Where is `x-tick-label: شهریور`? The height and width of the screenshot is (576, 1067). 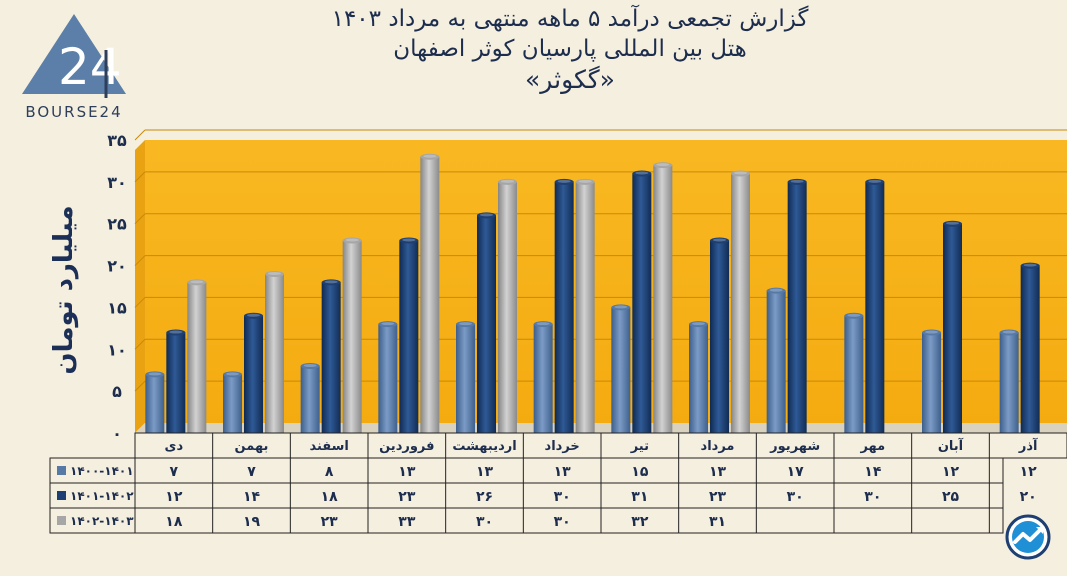 x-tick-label: شهریور is located at coordinates (794, 446).